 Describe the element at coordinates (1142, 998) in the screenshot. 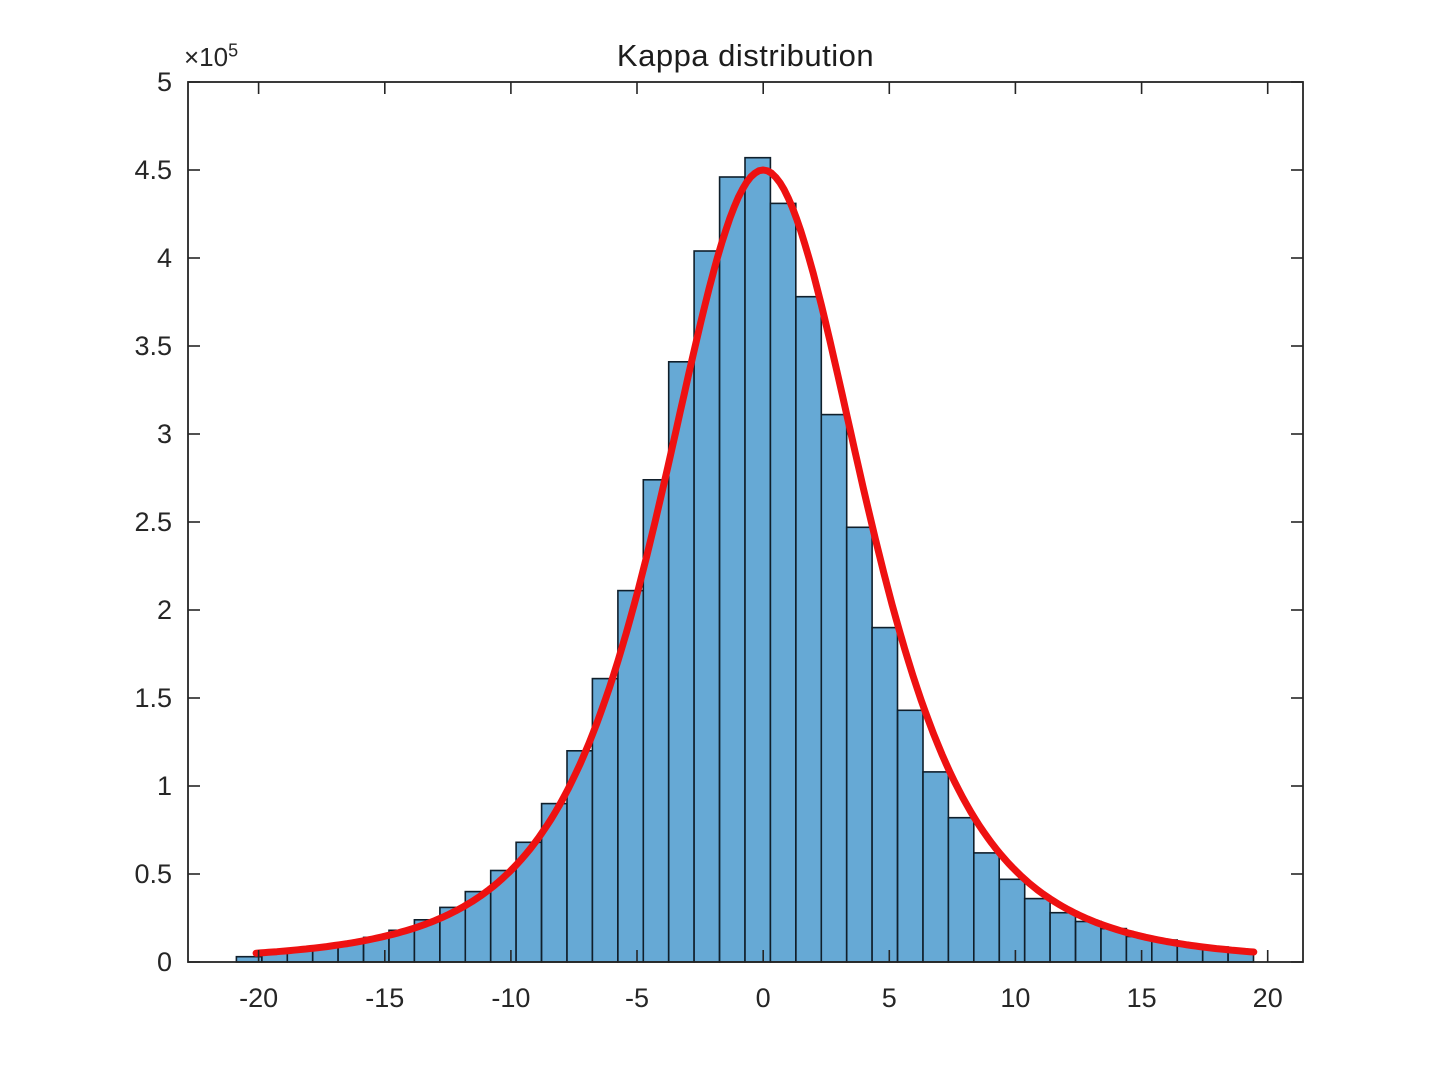

I see `x-tick-label: 15` at that location.